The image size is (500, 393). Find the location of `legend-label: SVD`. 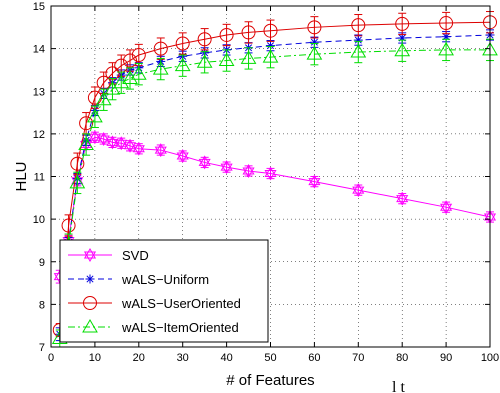

legend-label: SVD is located at coordinates (135, 255).